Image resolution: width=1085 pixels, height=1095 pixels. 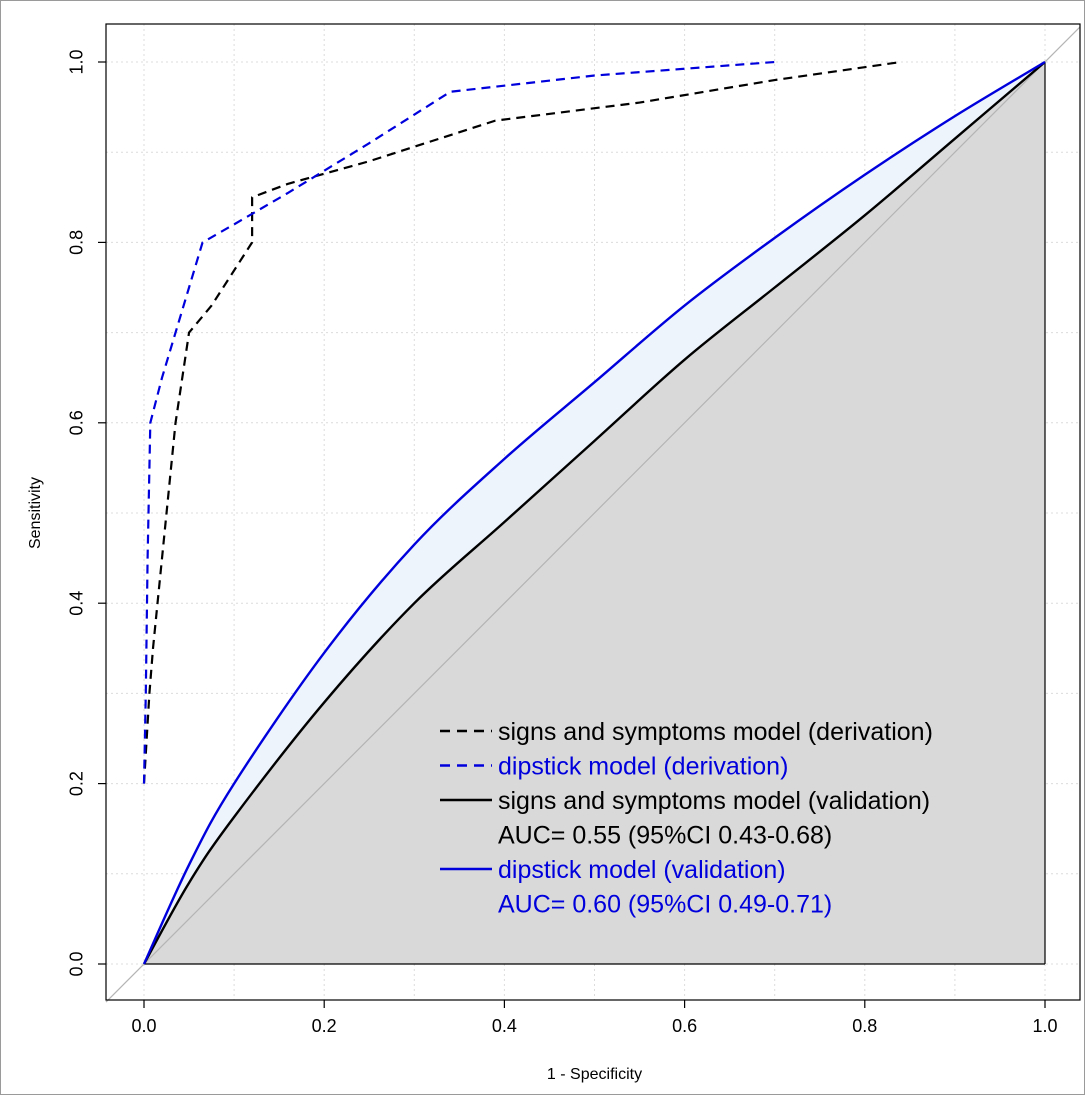 I want to click on y-tick-label: 0.8, so click(x=76, y=242).